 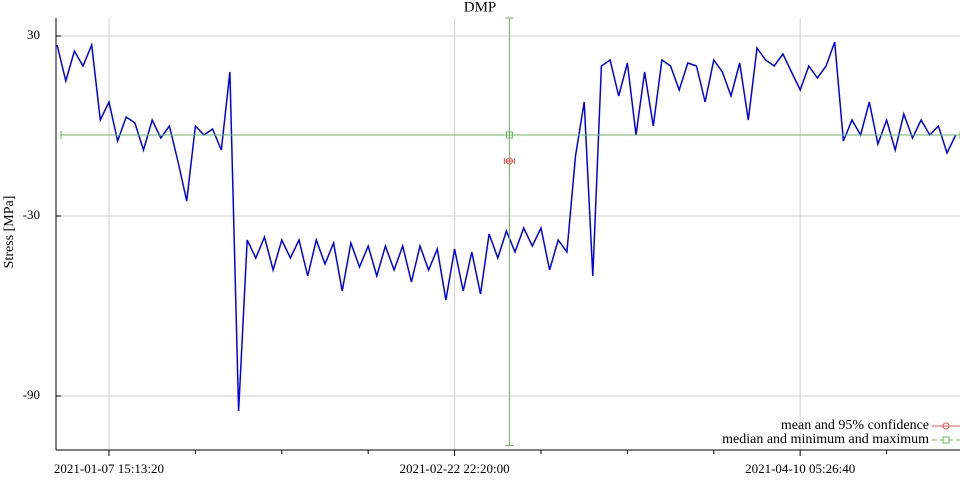 I want to click on y-tick-label: -90, so click(x=31, y=394).